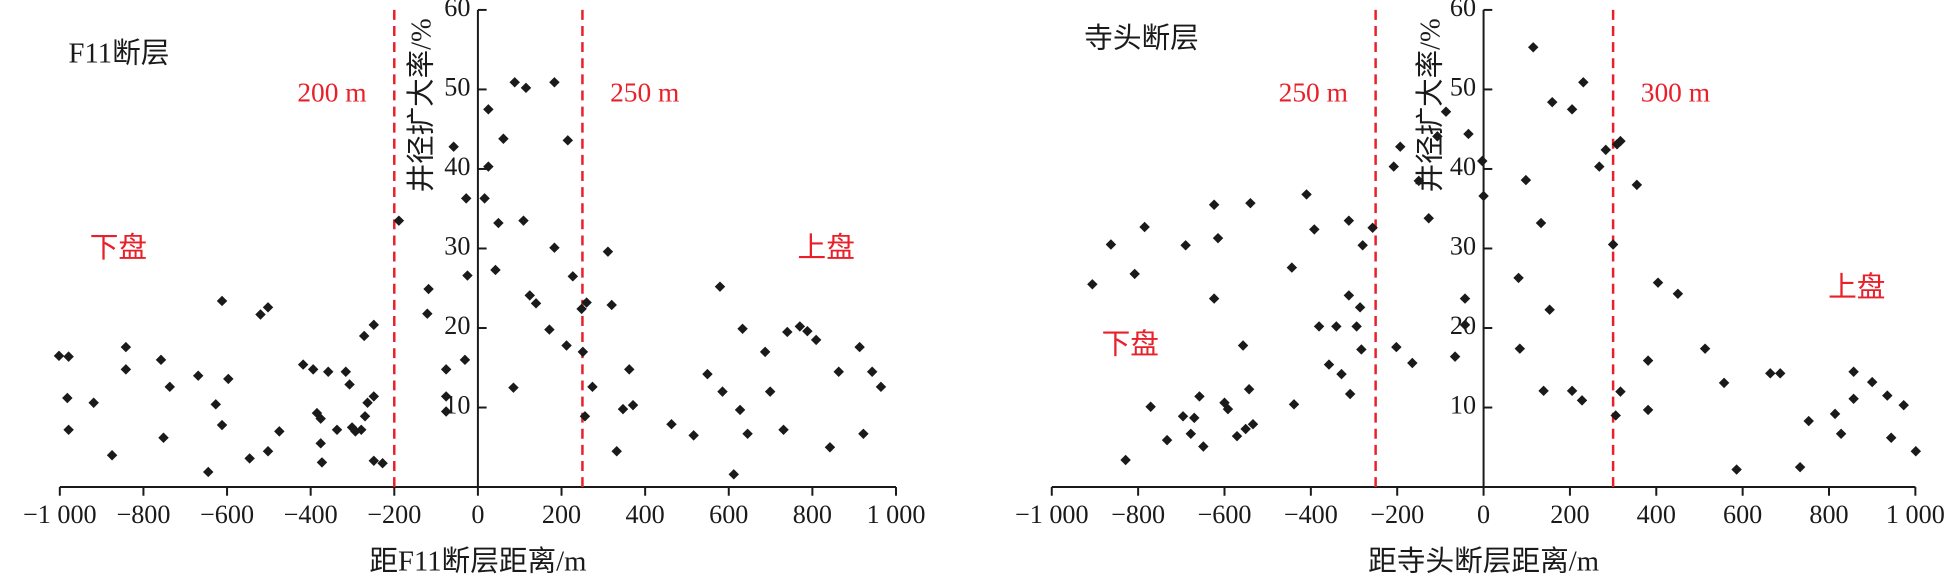 The width and height of the screenshot is (1954, 580). Describe the element at coordinates (826, 248) in the screenshot. I see `annotation: 上盘` at that location.